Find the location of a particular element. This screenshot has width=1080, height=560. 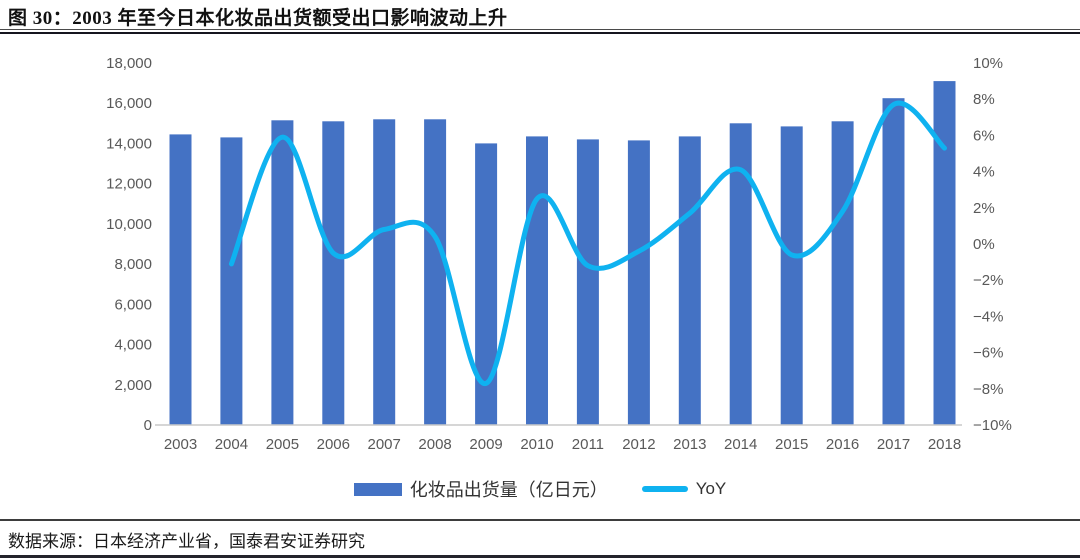

bar-2004 is located at coordinates (231, 281).